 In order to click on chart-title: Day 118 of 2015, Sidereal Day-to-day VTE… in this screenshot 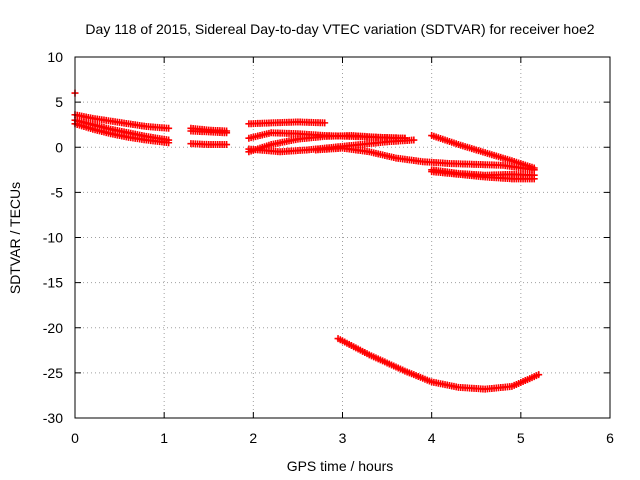, I will do `click(339, 29)`.